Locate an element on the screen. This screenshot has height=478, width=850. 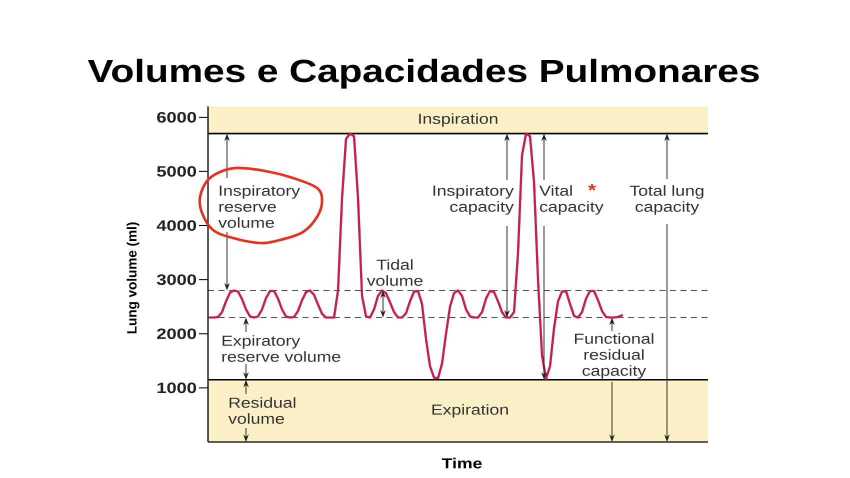
annotation: Functional residual capacity is located at coordinates (614, 356).